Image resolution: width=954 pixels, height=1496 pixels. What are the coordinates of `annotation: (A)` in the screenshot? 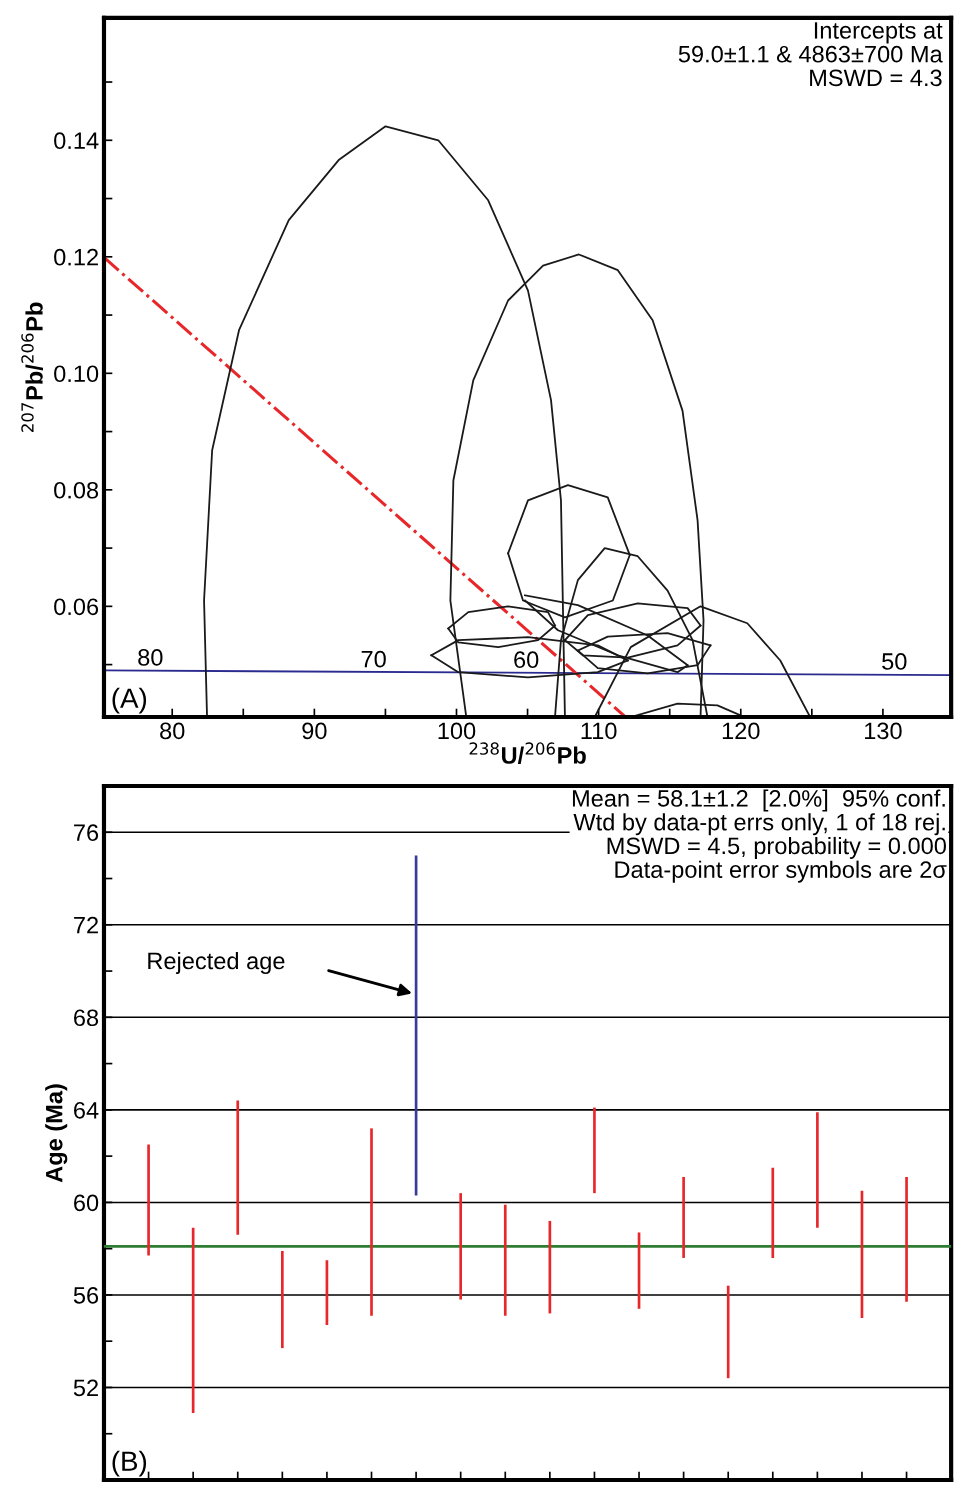 It's located at (129, 700).